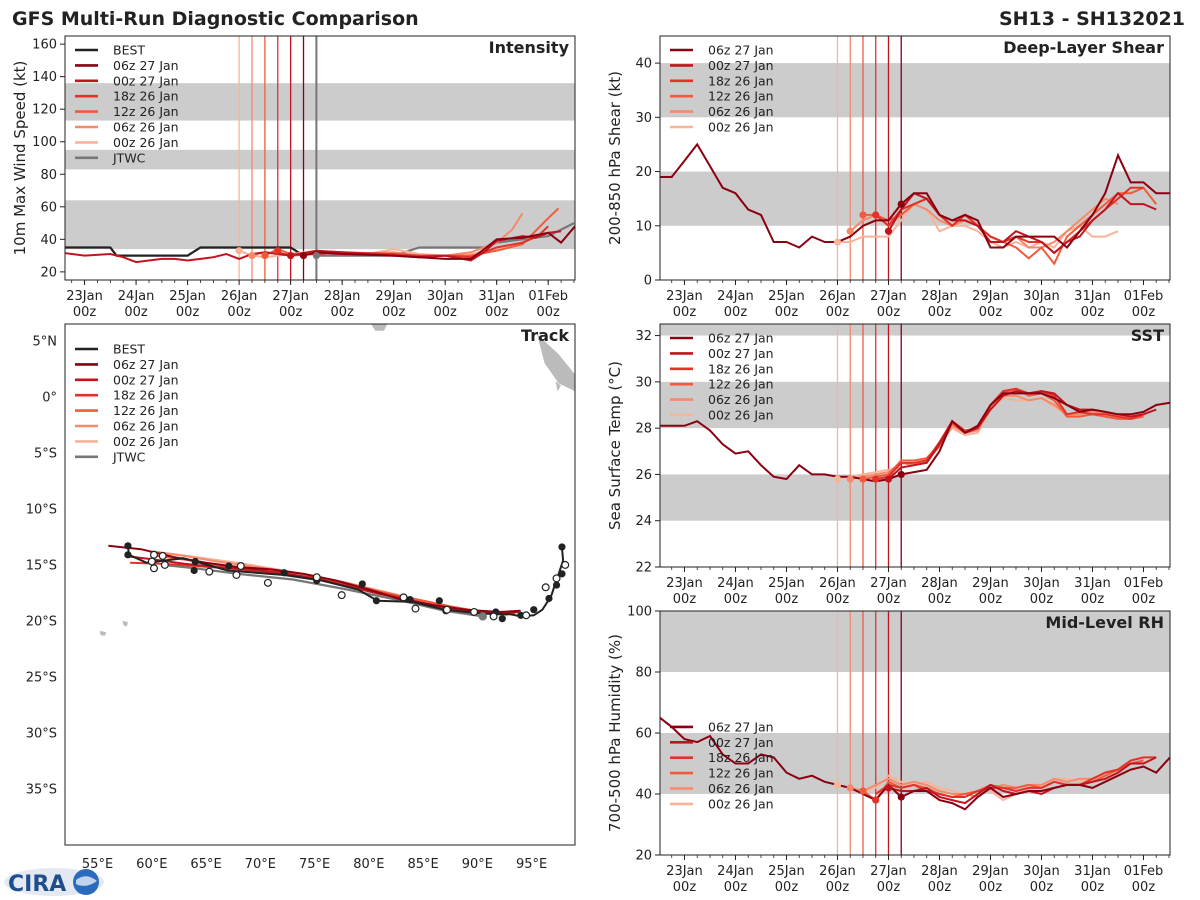 This screenshot has width=1200, height=900. What do you see at coordinates (1093, 312) in the screenshot?
I see `shear-xtick-sub-8: 00z` at bounding box center [1093, 312].